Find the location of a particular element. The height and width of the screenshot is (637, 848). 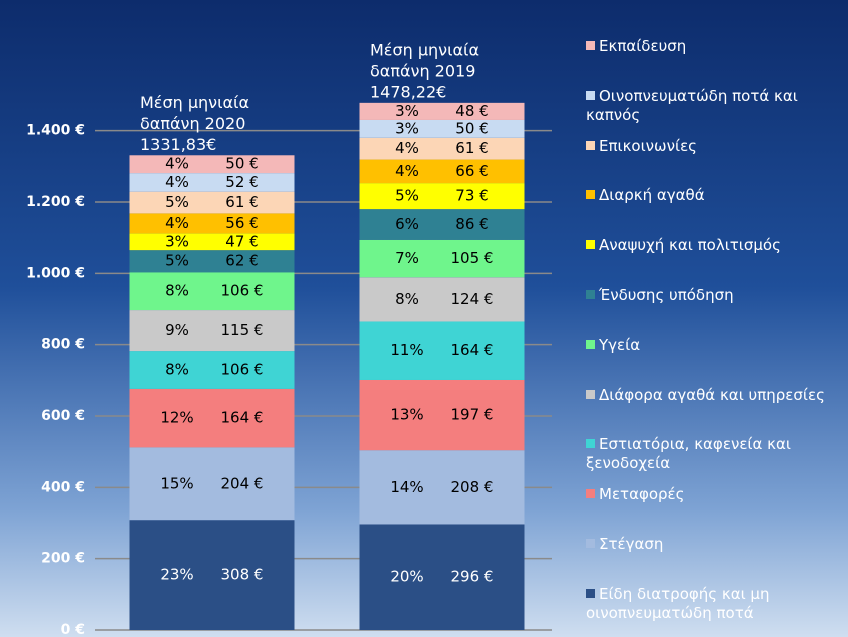

legend-item: Οινοπνευματώδη ποτά και καπνός is located at coordinates (715, 106).